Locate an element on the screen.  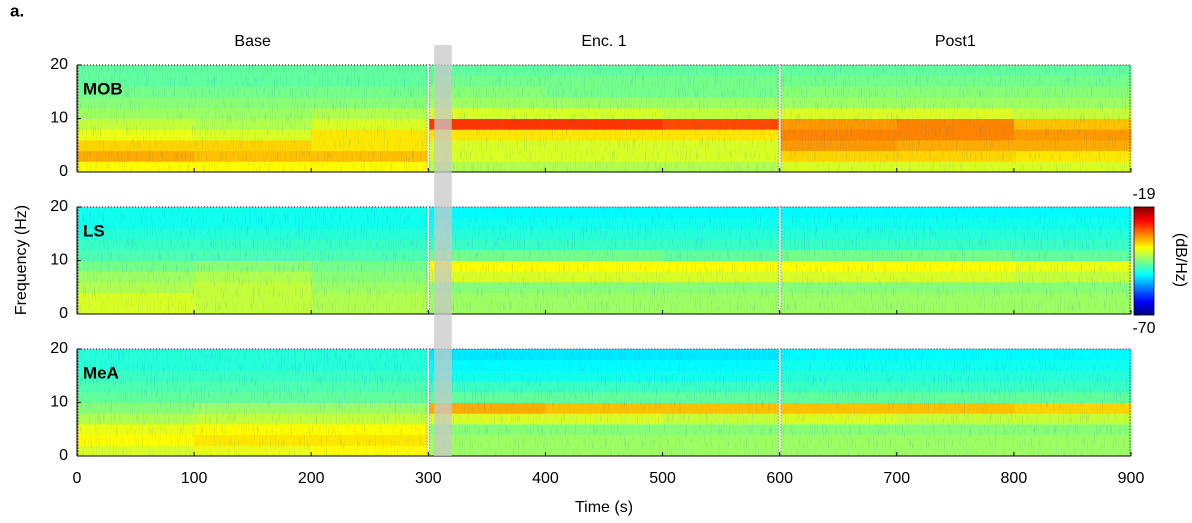
x-tick-label: 600 is located at coordinates (779, 478).